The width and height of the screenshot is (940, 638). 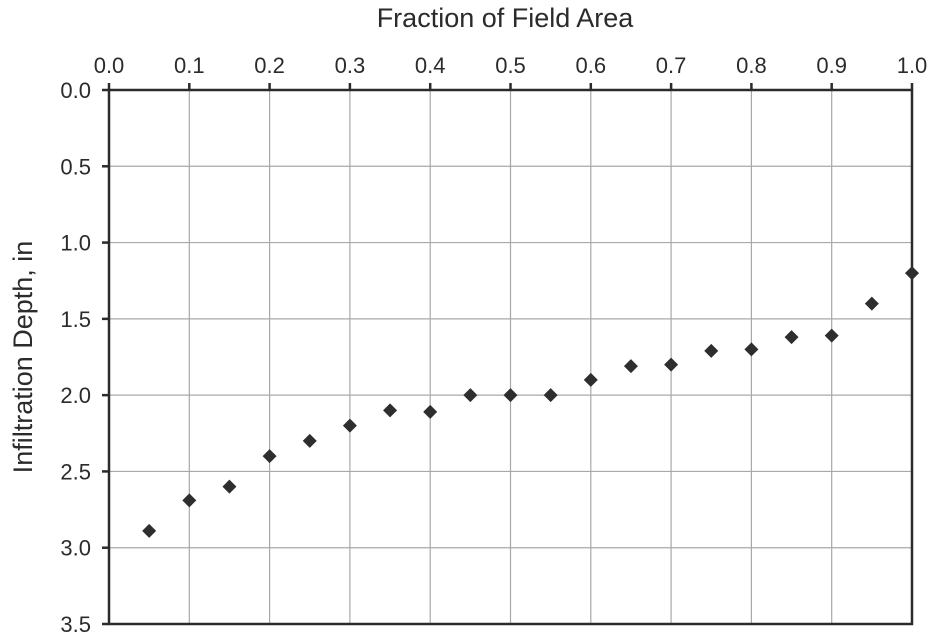 What do you see at coordinates (75, 243) in the screenshot?
I see `y-tick-label: 1.0` at bounding box center [75, 243].